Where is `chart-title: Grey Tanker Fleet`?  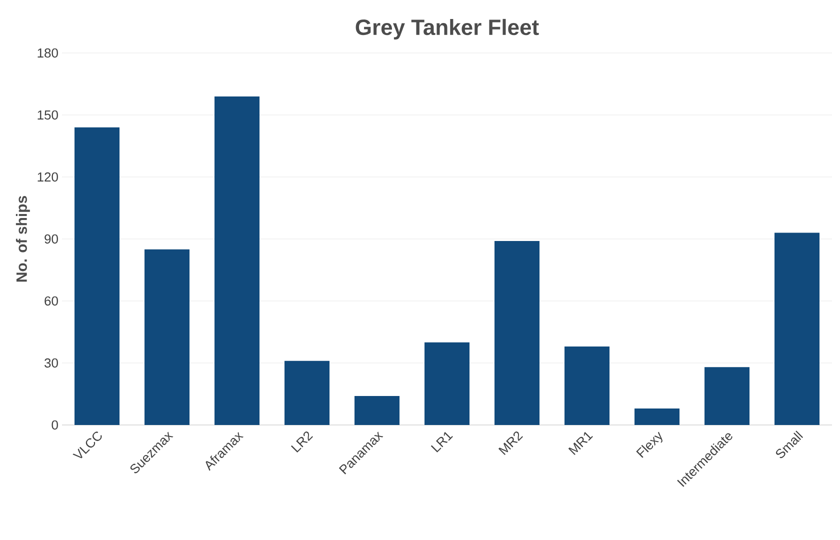
chart-title: Grey Tanker Fleet is located at coordinates (447, 29).